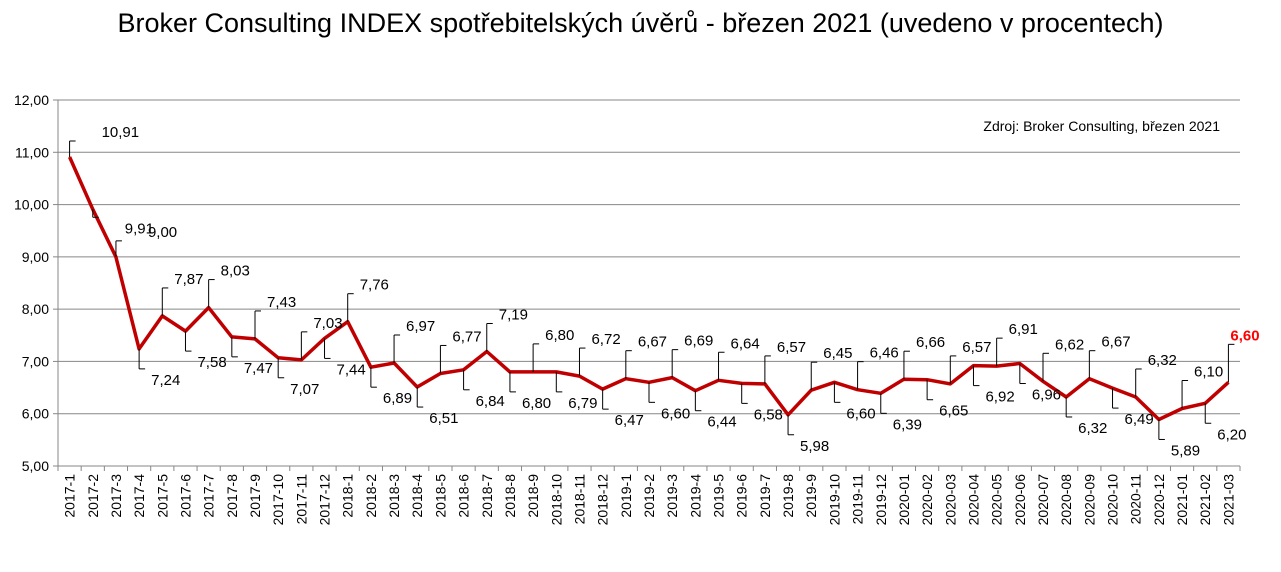  Describe the element at coordinates (837, 353) in the screenshot. I see `data-label: 6,45` at that location.